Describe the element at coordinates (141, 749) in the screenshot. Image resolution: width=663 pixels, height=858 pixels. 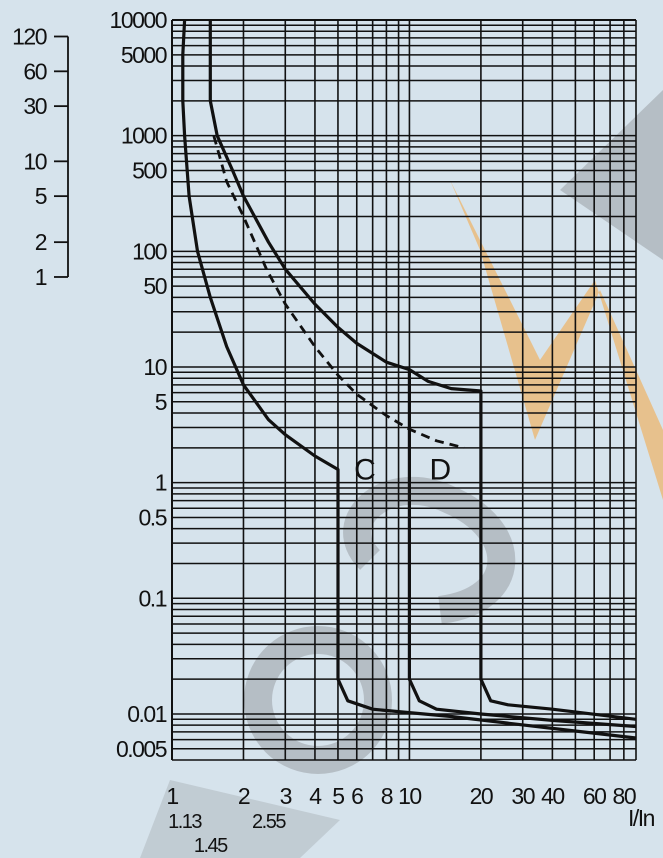
I see `y-tick-label: 0.005` at that location.